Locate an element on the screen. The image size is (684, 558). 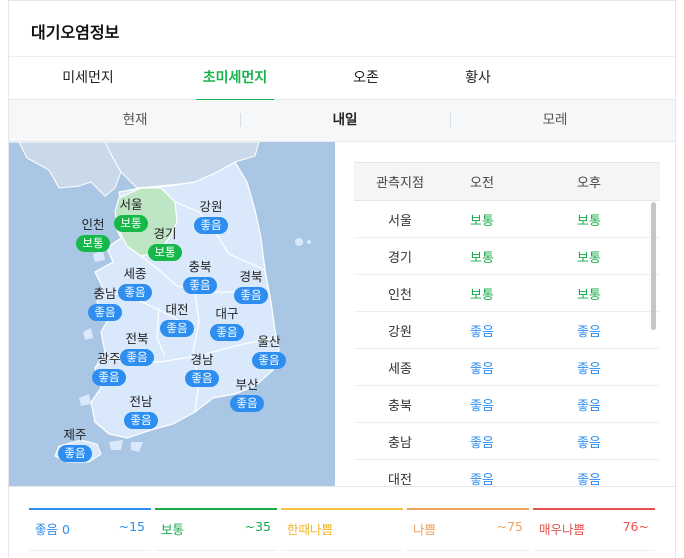
station-name: 대전 is located at coordinates (400, 472).